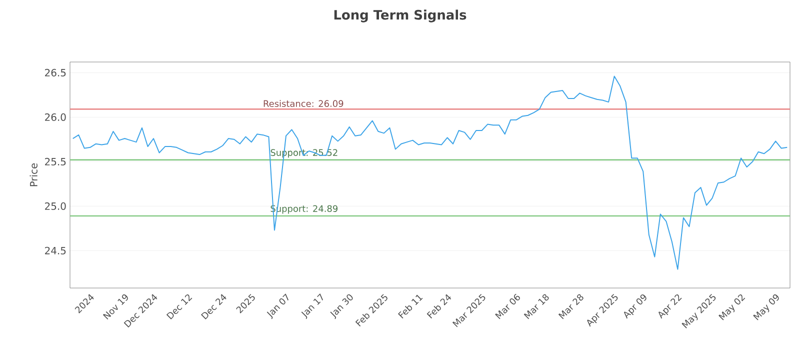 The height and width of the screenshot is (350, 800). I want to click on x-tick-label: Mar 06, so click(507, 307).